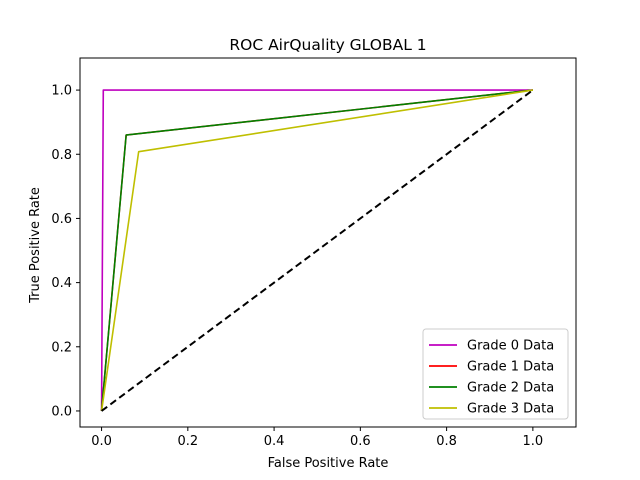 Image resolution: width=640 pixels, height=480 pixels. I want to click on chart-title: ROC AirQuality GLOBAL 1, so click(327, 45).